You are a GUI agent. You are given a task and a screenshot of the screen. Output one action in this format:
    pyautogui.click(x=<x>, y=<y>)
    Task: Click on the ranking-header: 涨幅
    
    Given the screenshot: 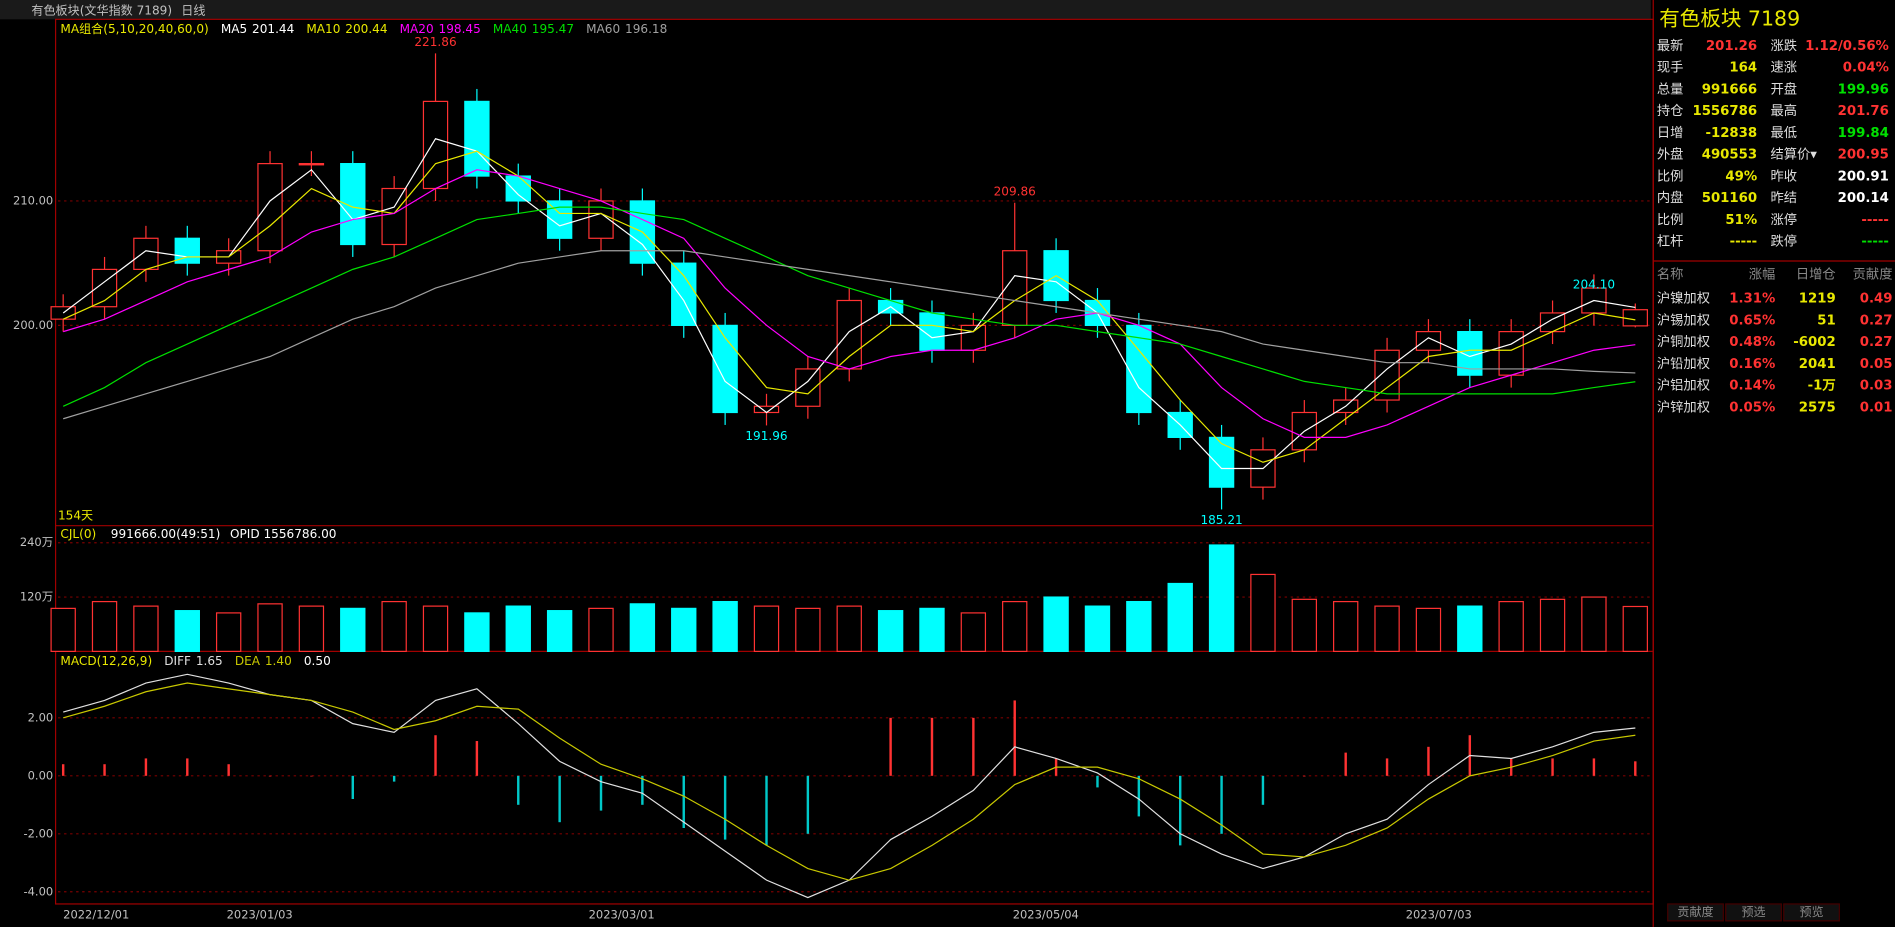 What is the action you would take?
    pyautogui.click(x=1762, y=274)
    